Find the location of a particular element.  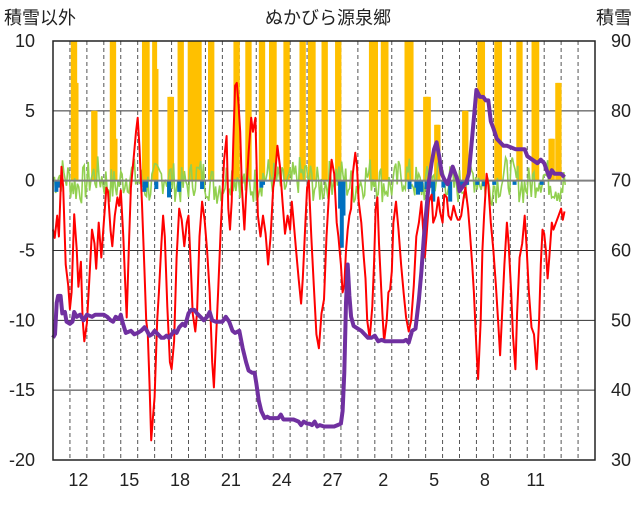

x-tick-label: 27 is located at coordinates (332, 480).